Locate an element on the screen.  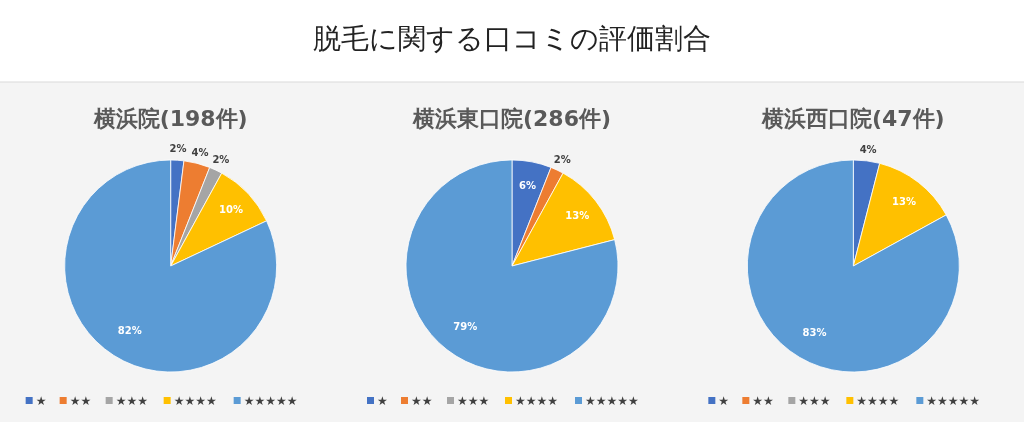
chart-title: 横浜東口院(286件) is located at coordinates (511, 118).